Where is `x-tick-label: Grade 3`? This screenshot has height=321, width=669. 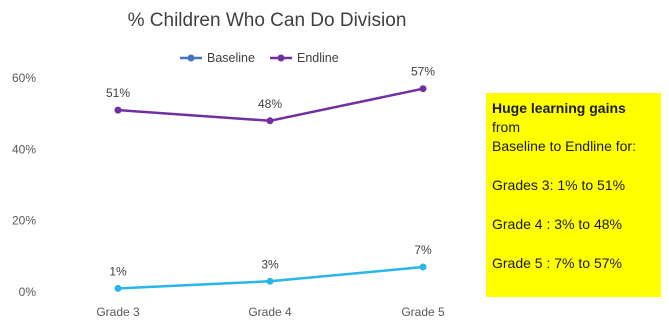
x-tick-label: Grade 3 is located at coordinates (118, 312).